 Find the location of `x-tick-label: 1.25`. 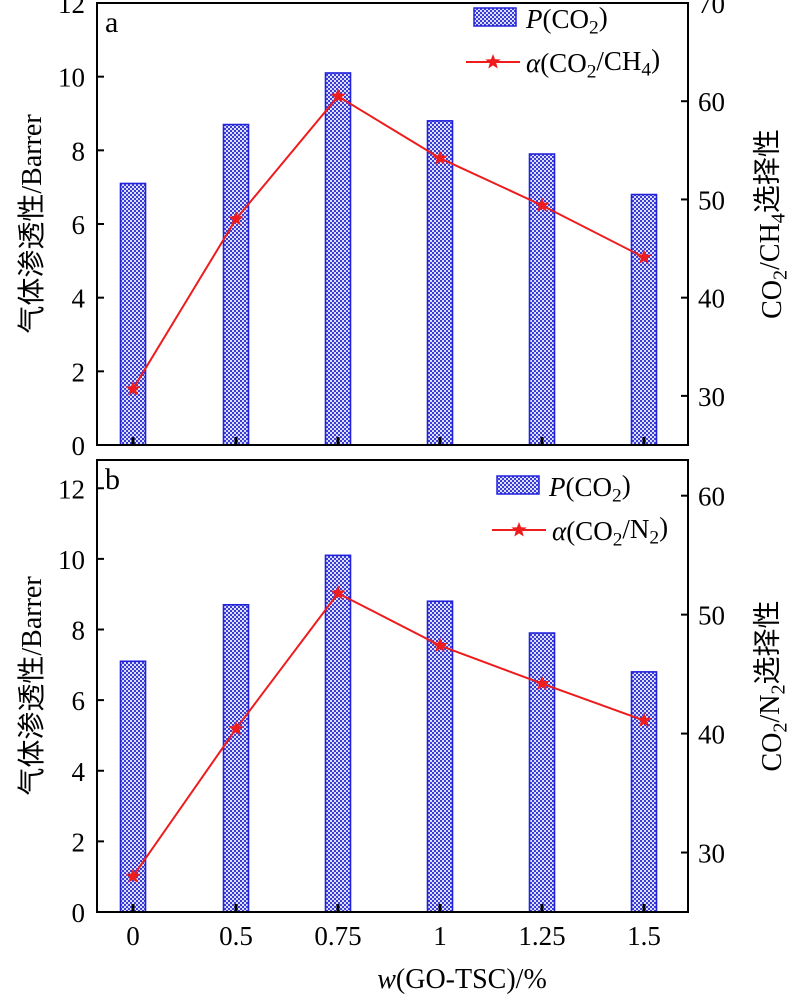

x-tick-label: 1.25 is located at coordinates (541, 936).